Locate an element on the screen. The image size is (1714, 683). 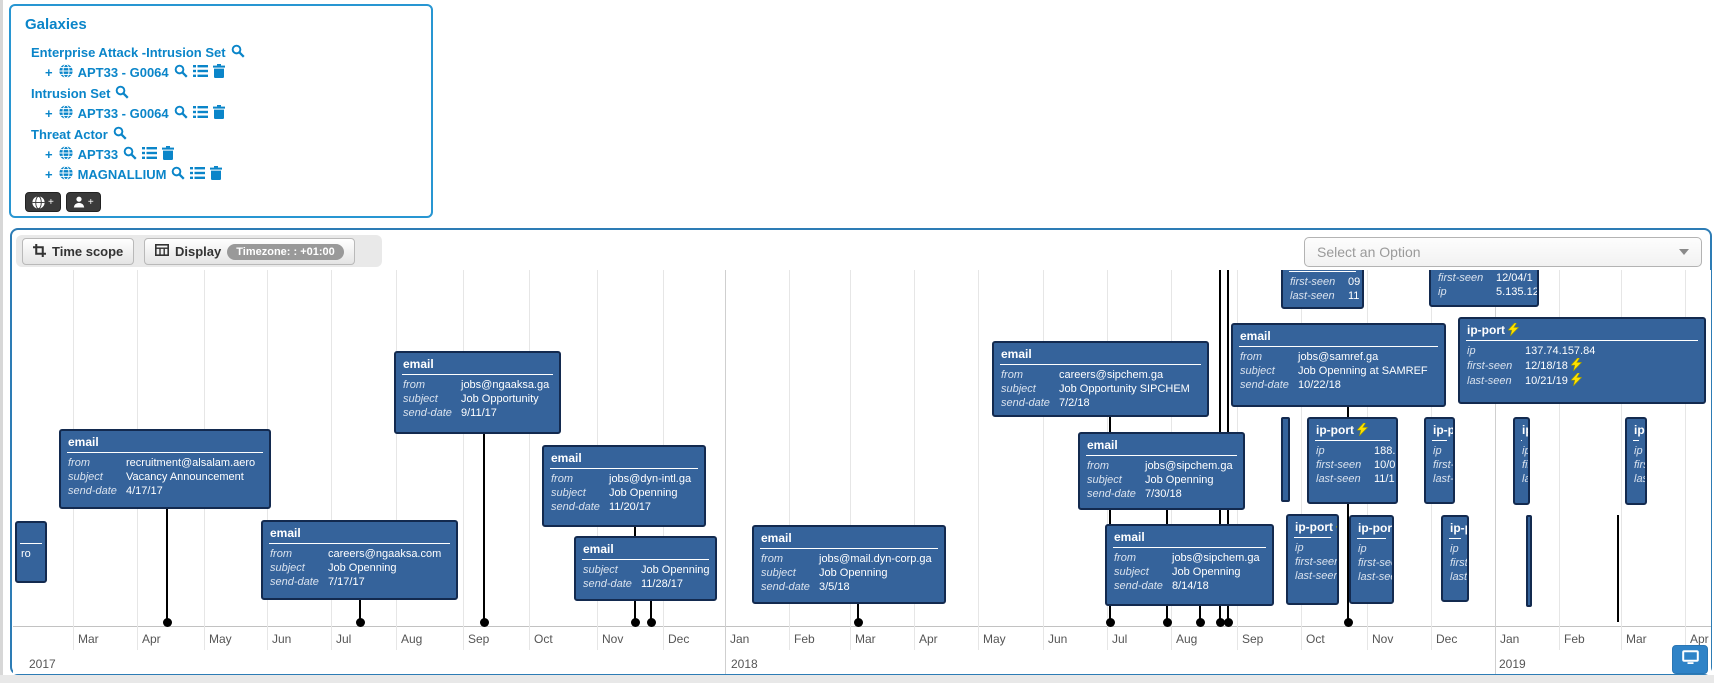
card-attribute-row: from recruitment@alsalam.aero is located at coordinates (165, 463).